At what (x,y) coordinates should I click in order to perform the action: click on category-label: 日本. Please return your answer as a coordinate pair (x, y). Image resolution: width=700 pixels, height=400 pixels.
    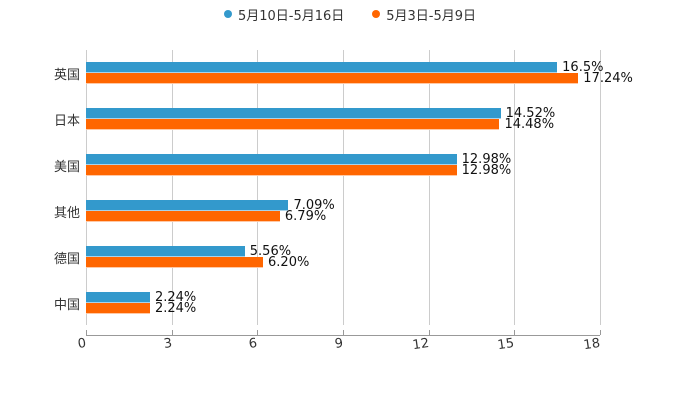
    Looking at the image, I should click on (66, 121).